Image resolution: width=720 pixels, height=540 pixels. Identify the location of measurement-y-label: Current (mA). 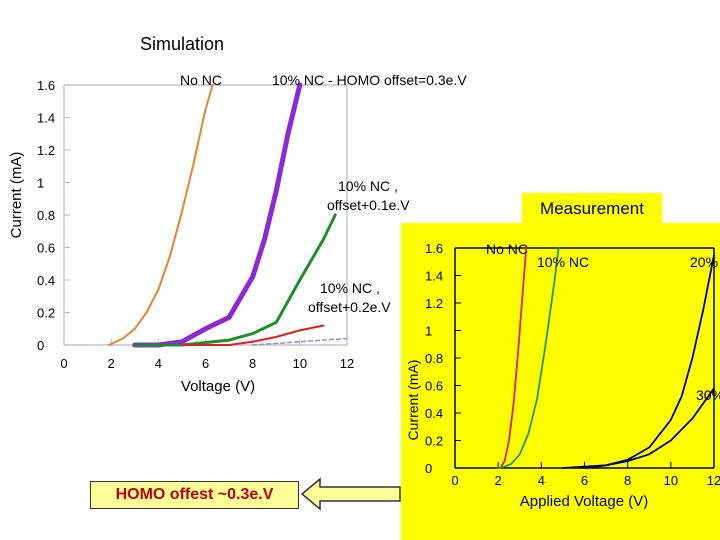
(413, 400).